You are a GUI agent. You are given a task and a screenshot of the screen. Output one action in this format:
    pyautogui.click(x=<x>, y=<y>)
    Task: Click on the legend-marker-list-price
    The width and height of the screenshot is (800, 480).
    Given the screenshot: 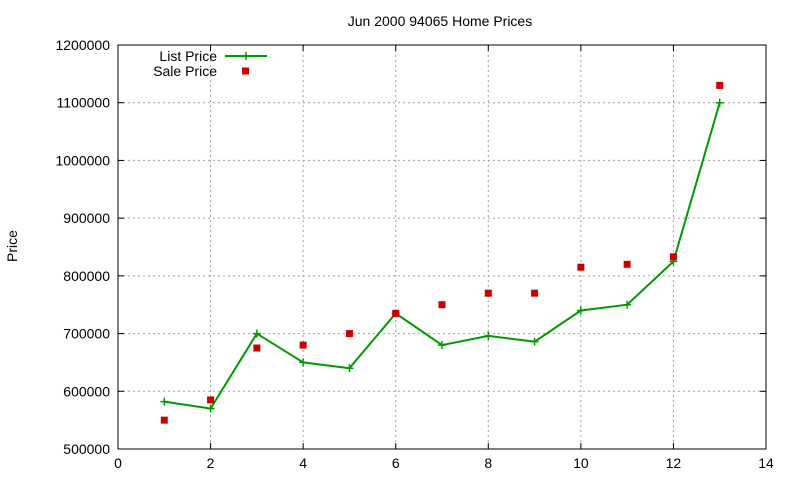 What is the action you would take?
    pyautogui.click(x=246, y=56)
    